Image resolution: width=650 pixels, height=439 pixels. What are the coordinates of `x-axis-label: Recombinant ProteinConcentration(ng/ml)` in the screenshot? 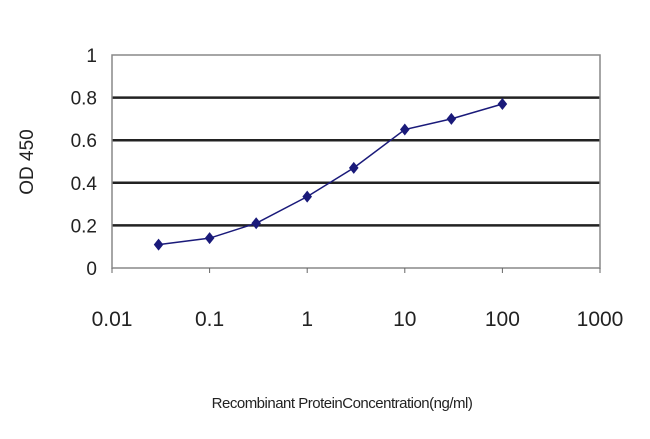 It's located at (342, 403).